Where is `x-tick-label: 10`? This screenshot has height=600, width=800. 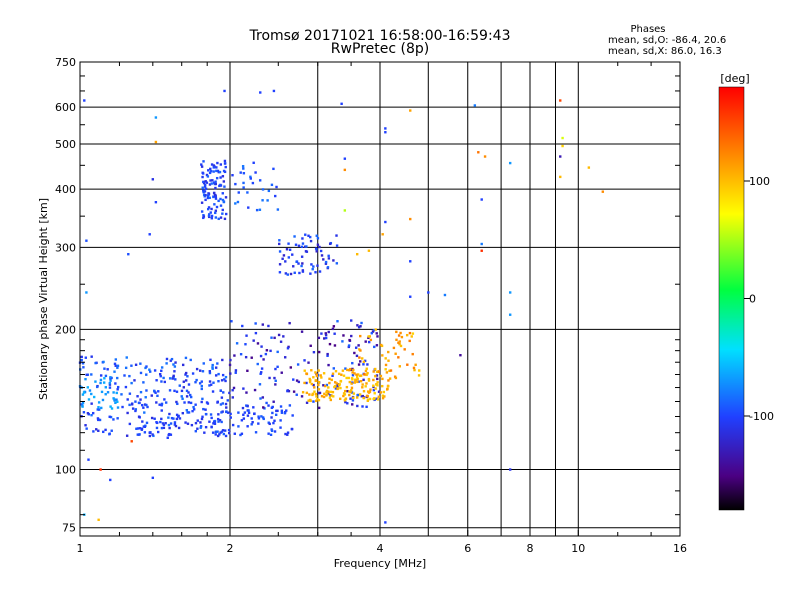
x-tick-label: 10 is located at coordinates (578, 548).